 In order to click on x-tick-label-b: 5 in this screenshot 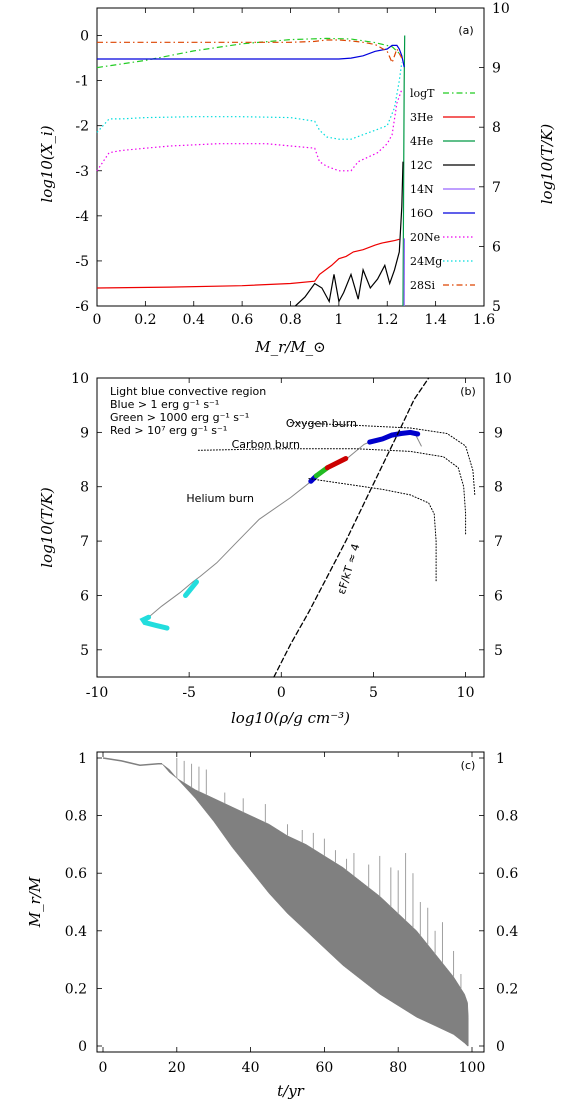, I will do `click(373, 693)`.